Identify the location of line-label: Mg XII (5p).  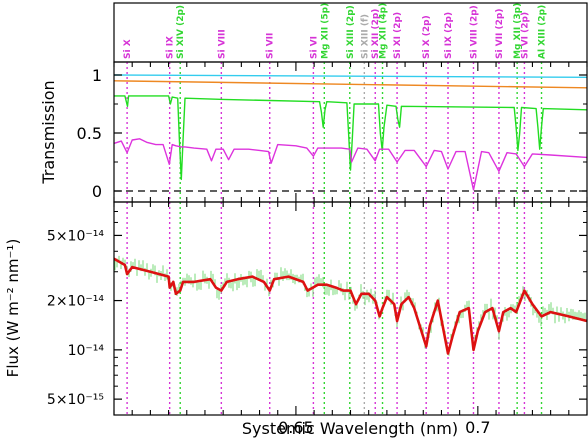
(325, 31).